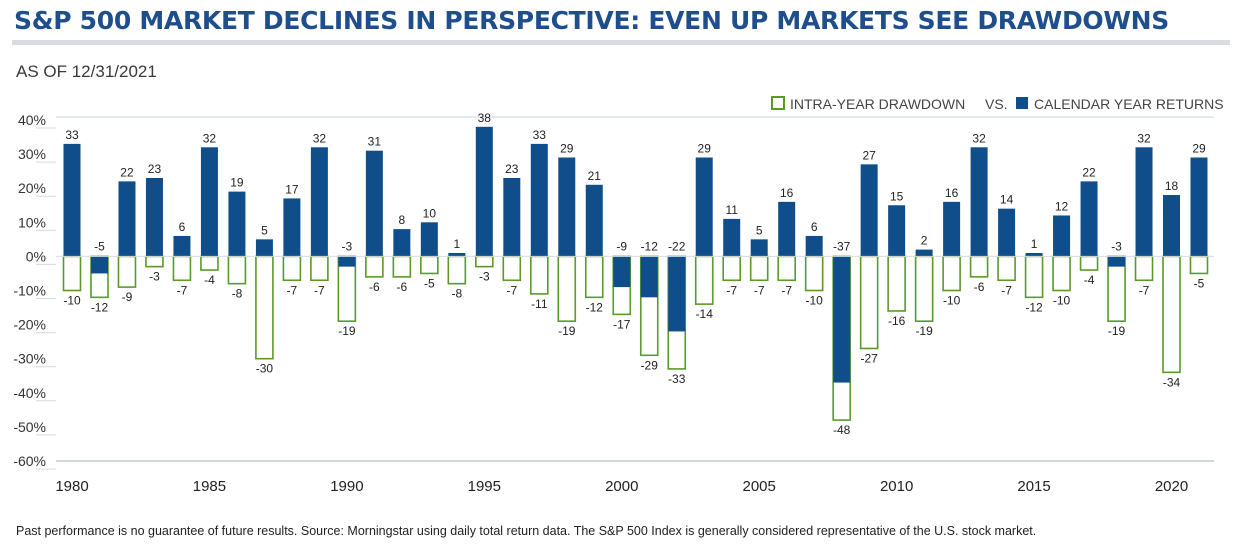 Image resolution: width=1236 pixels, height=553 pixels. Describe the element at coordinates (512, 169) in the screenshot. I see `return-value-label: 23` at that location.